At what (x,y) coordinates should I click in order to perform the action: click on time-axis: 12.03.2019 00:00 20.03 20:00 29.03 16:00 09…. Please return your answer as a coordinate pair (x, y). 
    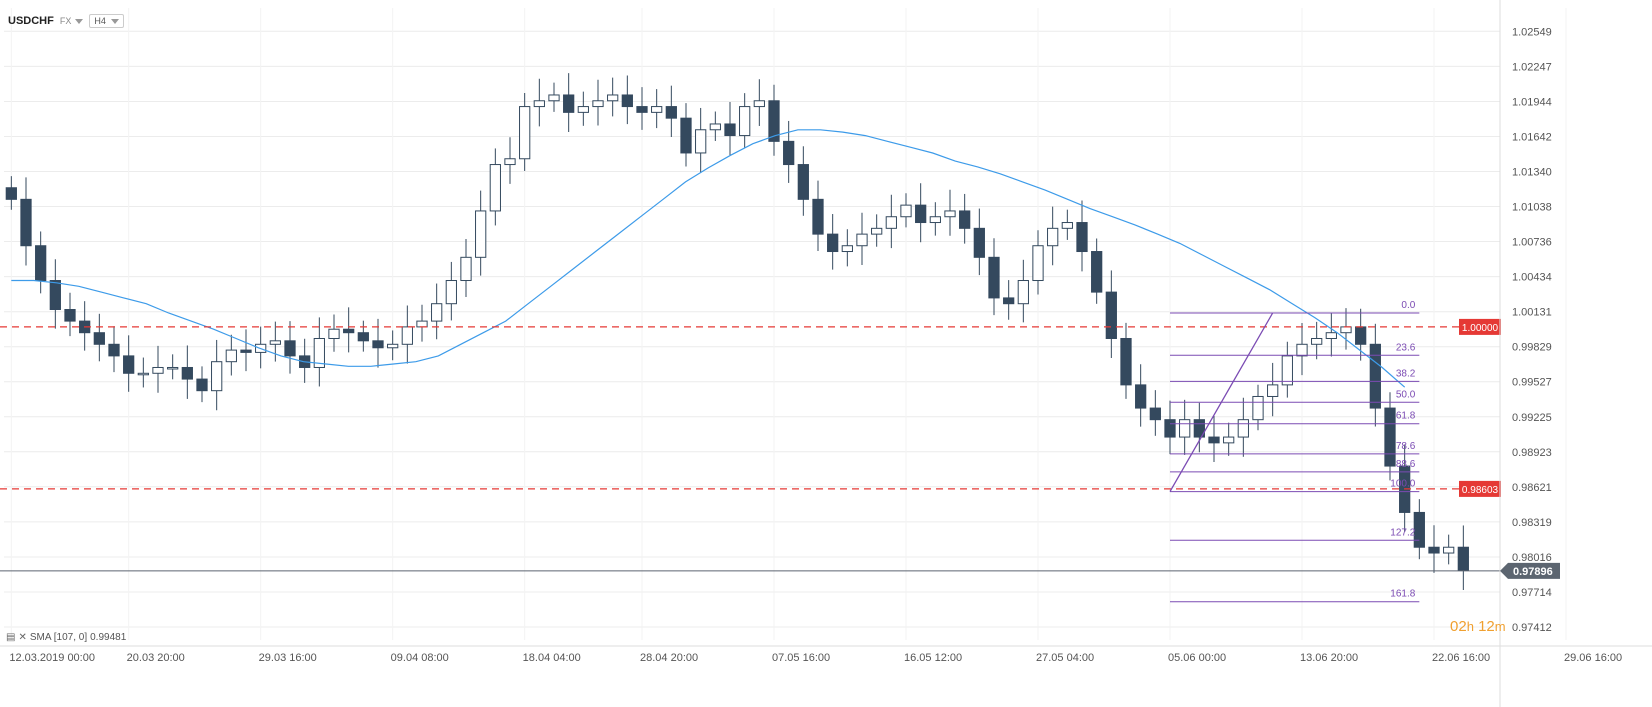
    Looking at the image, I should click on (826, 654).